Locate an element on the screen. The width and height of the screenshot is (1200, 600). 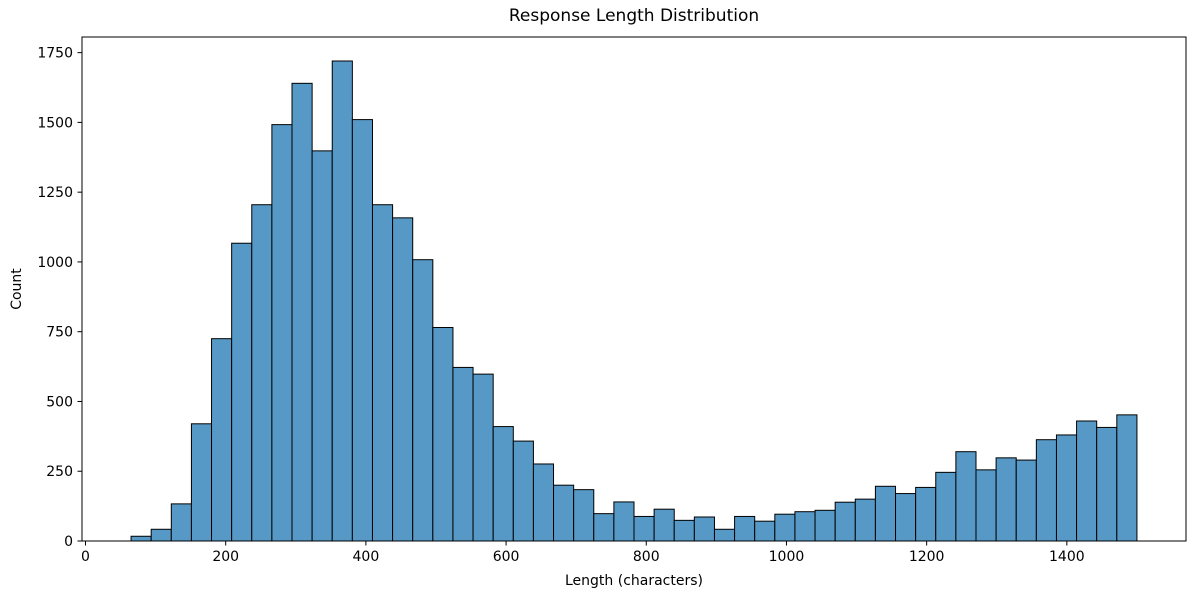
x-axis-ticks: 0 200 400 600 800 1000 1200 1400 is located at coordinates (583, 553).